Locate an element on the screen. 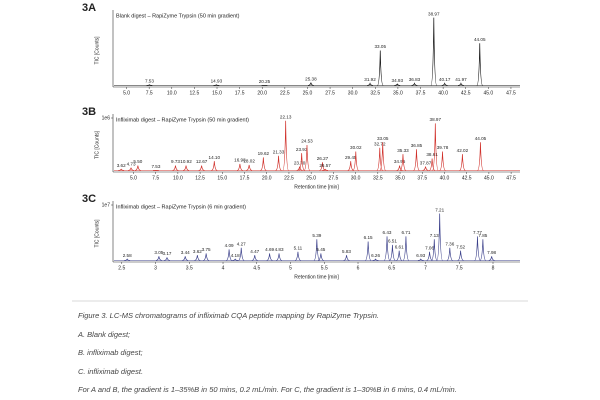  caption-item: B. infliximab digest; is located at coordinates (110, 352).